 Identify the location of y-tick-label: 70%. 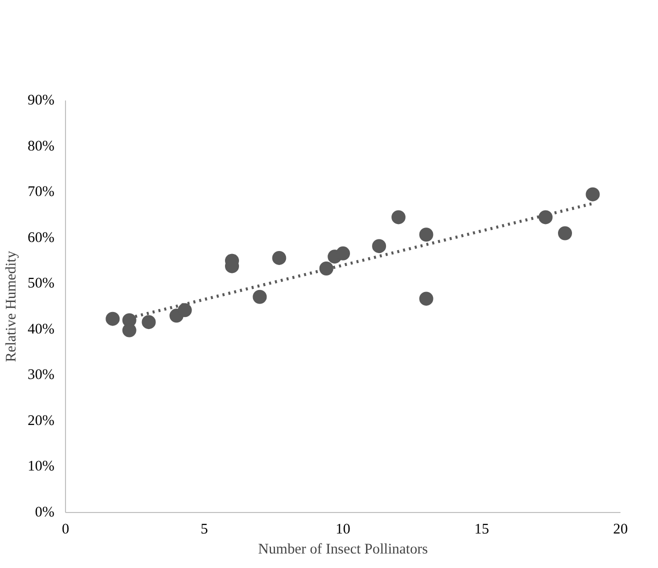
(41, 192).